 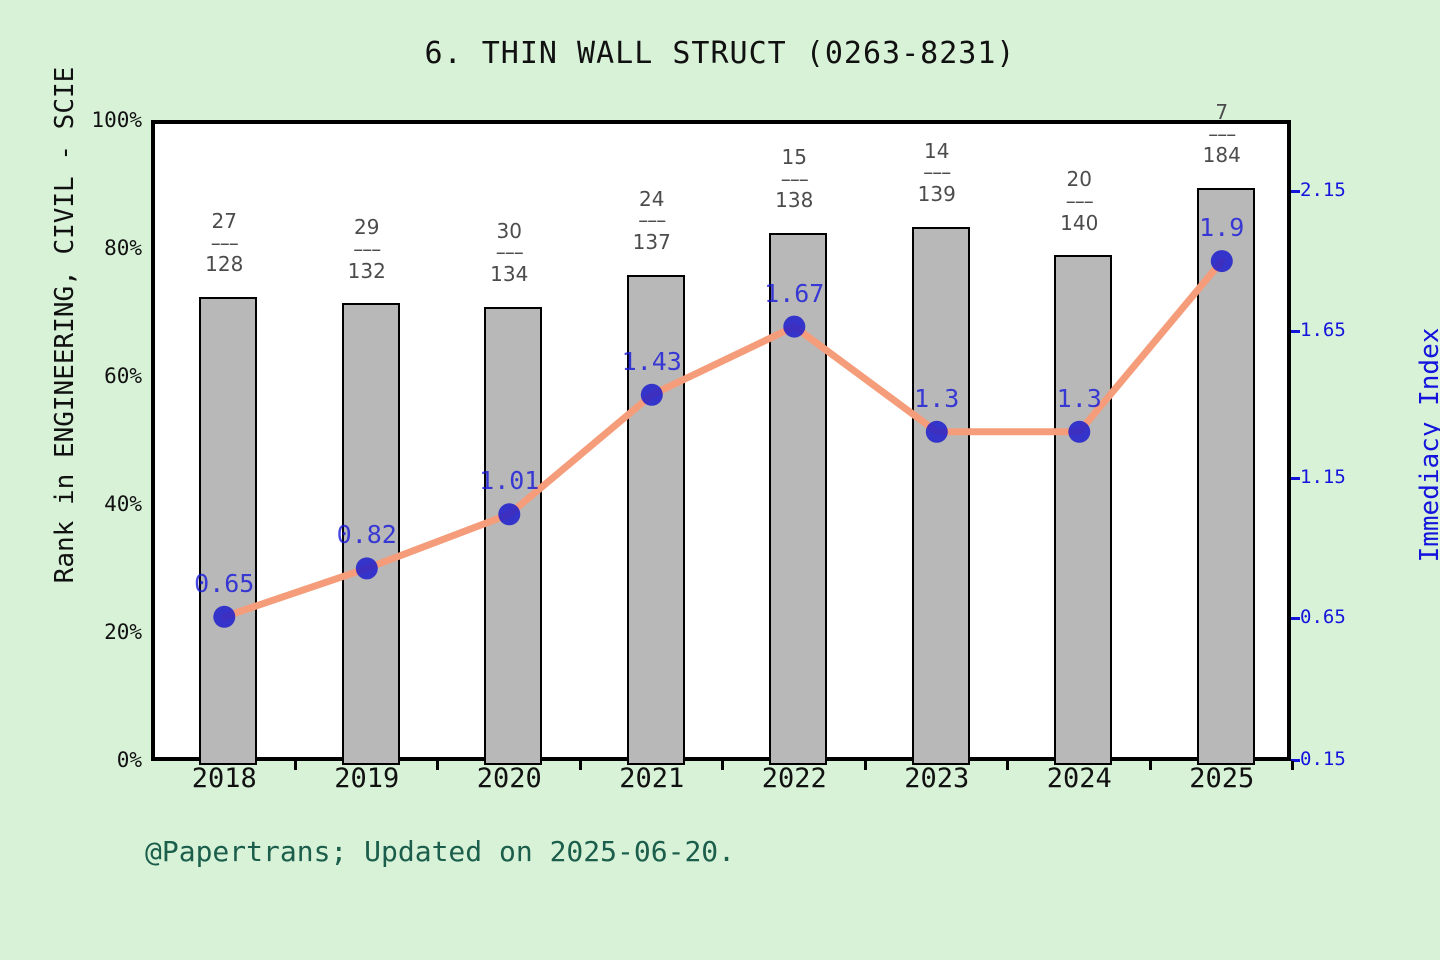 I want to click on rank-fraction-2024: 20 ––– 140, so click(x=1079, y=201).